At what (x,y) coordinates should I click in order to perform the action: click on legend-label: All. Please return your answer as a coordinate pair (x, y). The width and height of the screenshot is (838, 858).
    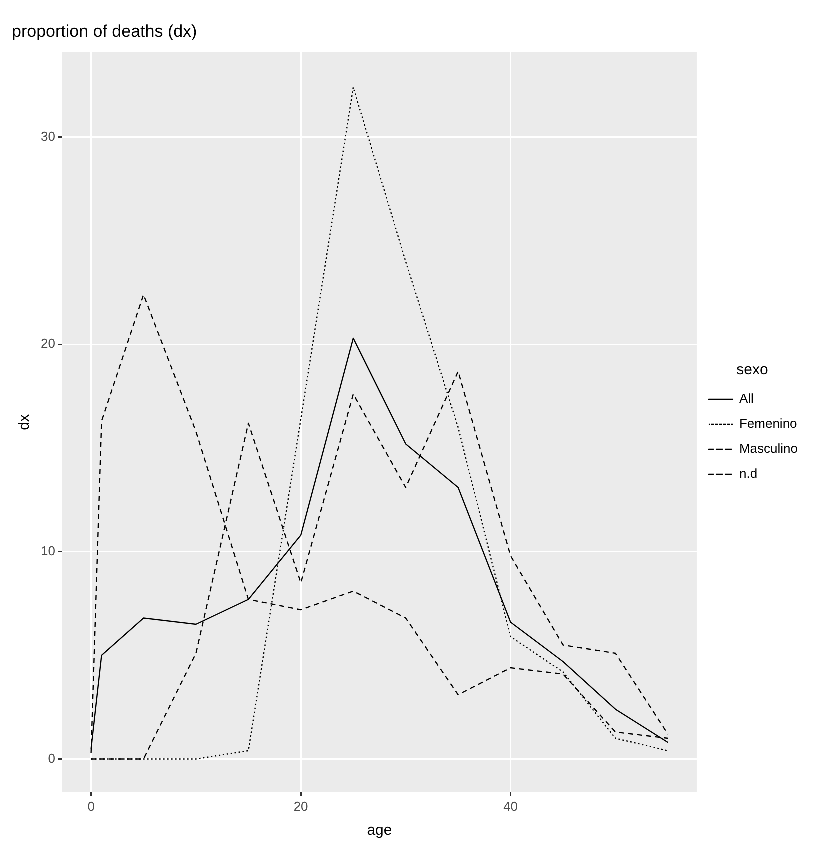
    Looking at the image, I should click on (746, 398).